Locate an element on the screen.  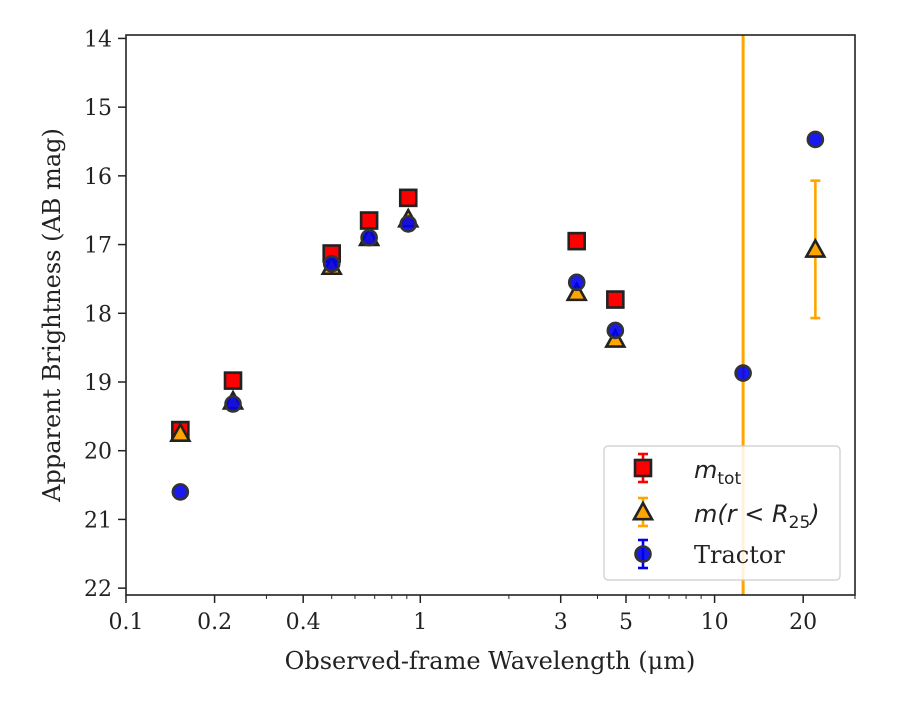
x-tick-label: 10 is located at coordinates (715, 622).